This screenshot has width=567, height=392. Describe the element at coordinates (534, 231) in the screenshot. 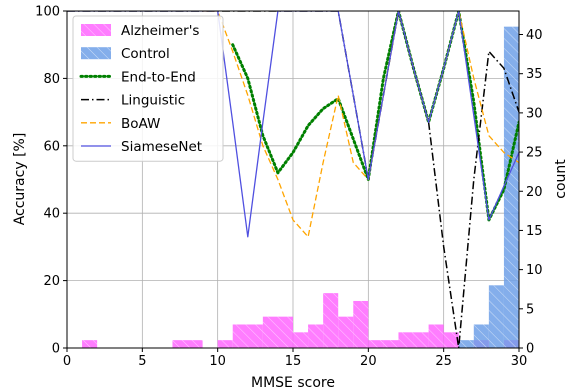

I see `y2-tick-label: 15` at that location.